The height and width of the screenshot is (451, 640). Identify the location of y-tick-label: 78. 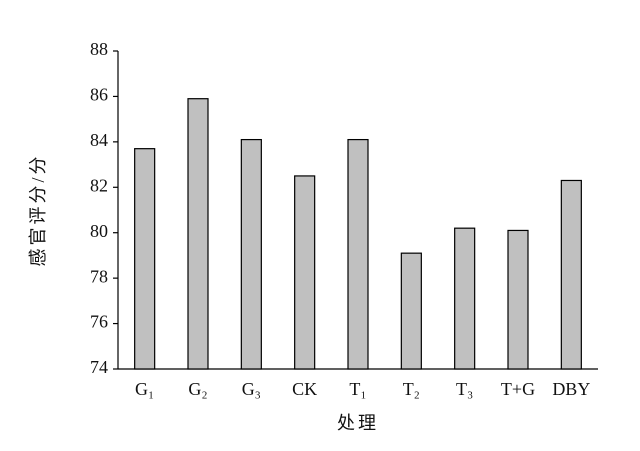
(99, 276).